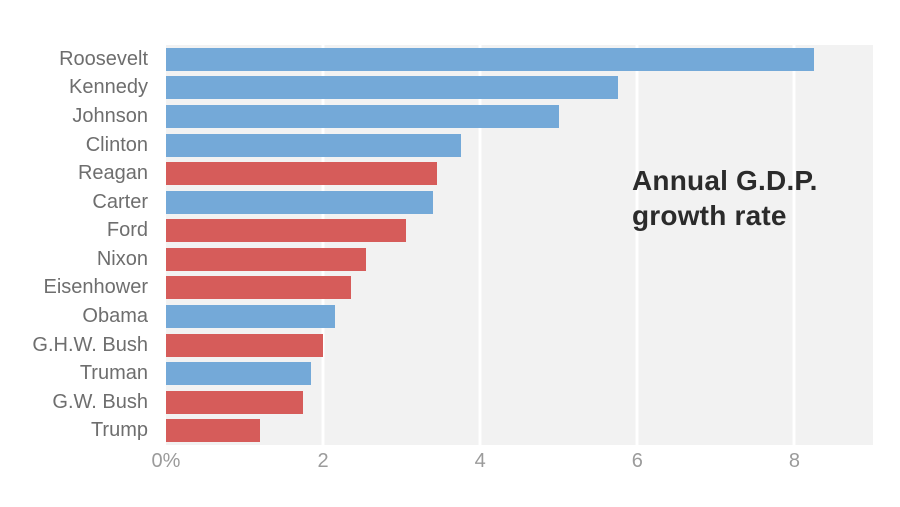  I want to click on x-axis-tick-label: 8, so click(794, 461).